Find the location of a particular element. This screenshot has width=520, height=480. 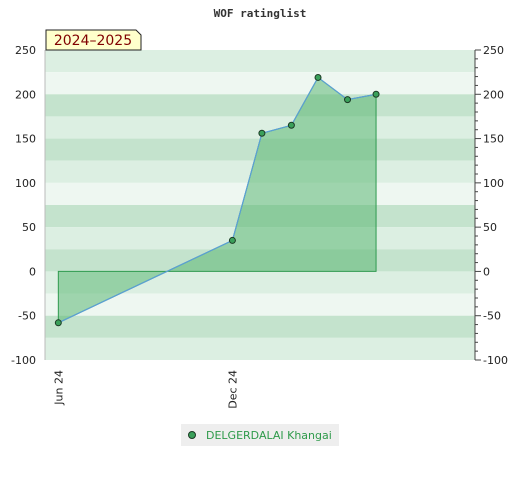

y-tick-label-right: 100 is located at coordinates (493, 183).